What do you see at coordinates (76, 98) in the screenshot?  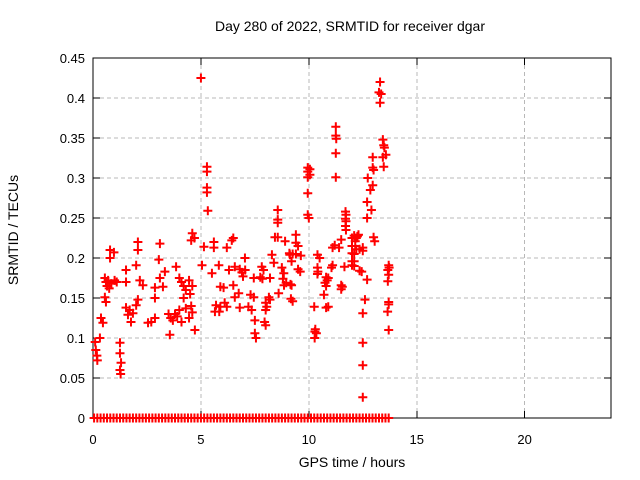 I see `y-tick-label: 0.4` at bounding box center [76, 98].